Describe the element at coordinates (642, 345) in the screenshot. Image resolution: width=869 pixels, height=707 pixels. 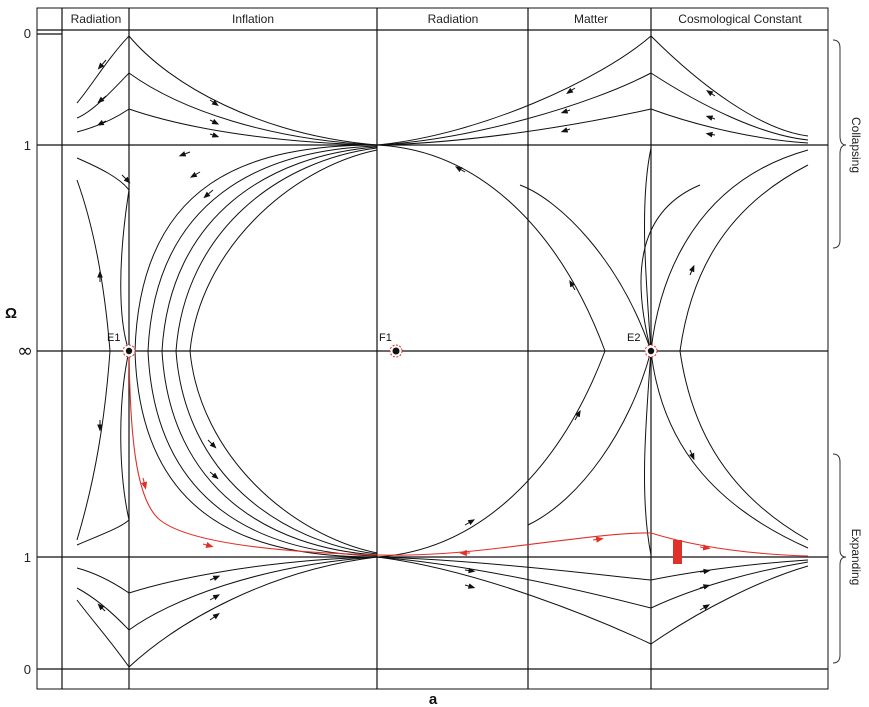
I see `fixed-point-e2: E2` at that location.